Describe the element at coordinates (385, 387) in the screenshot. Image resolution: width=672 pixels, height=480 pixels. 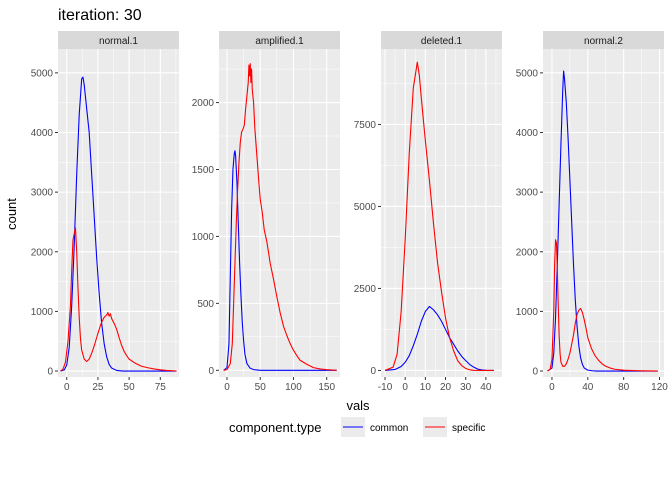
I see `x-tick-label: -10` at that location.